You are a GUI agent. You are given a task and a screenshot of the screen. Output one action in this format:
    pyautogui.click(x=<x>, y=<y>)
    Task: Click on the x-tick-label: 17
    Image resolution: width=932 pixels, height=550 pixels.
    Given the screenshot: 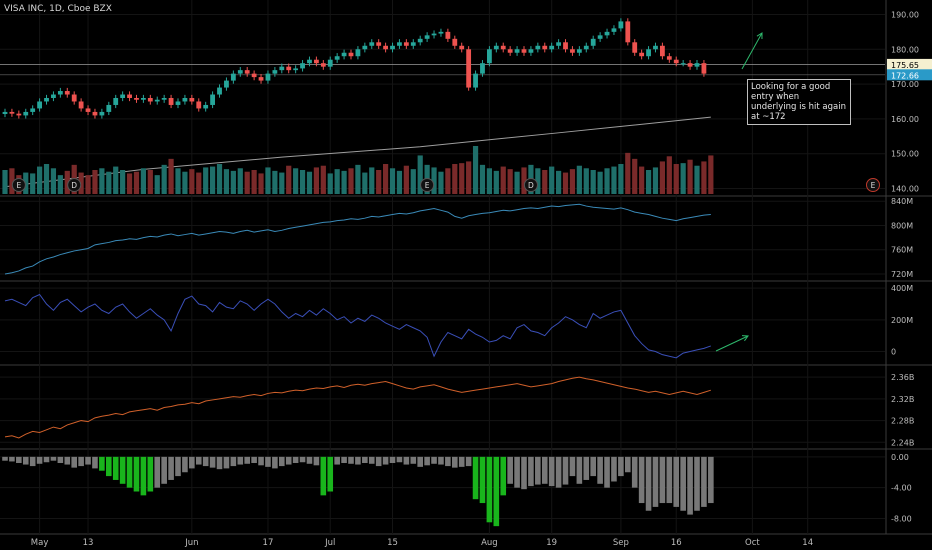 What is the action you would take?
    pyautogui.click(x=268, y=543)
    